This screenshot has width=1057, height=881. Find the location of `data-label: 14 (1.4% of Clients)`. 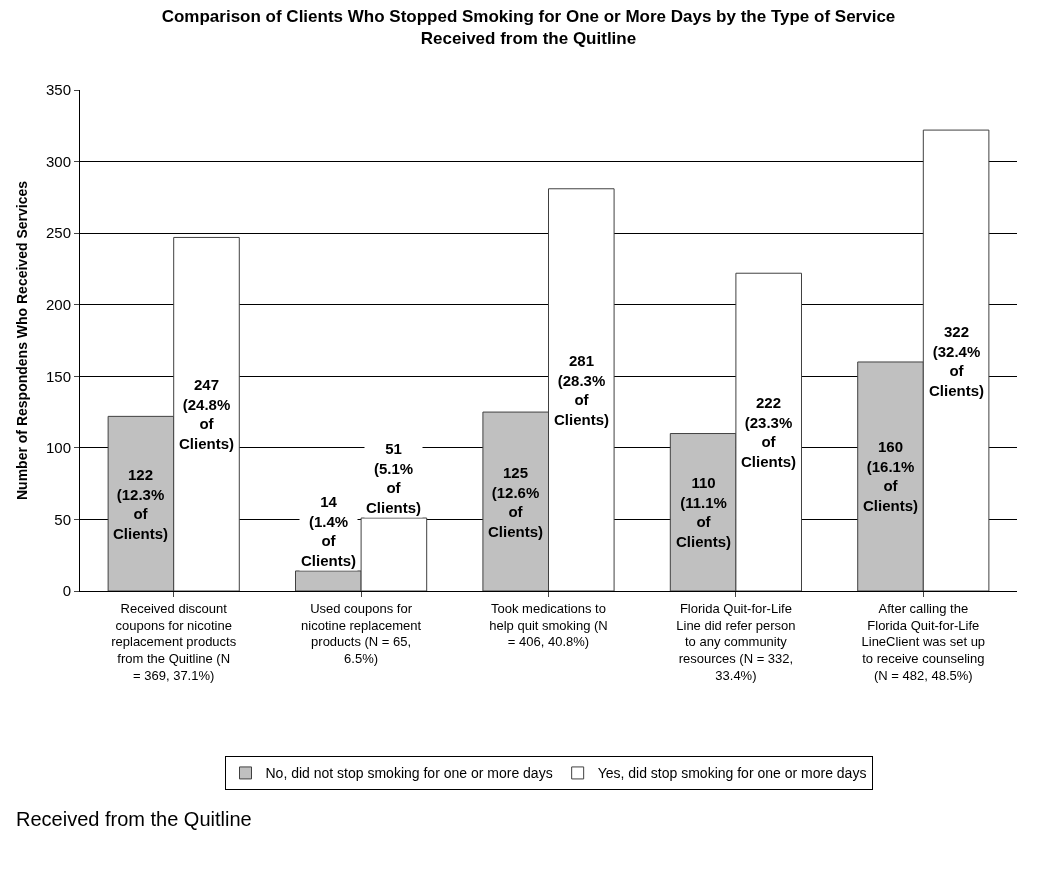

data-label: 14 (1.4% of Clients) is located at coordinates (329, 531).